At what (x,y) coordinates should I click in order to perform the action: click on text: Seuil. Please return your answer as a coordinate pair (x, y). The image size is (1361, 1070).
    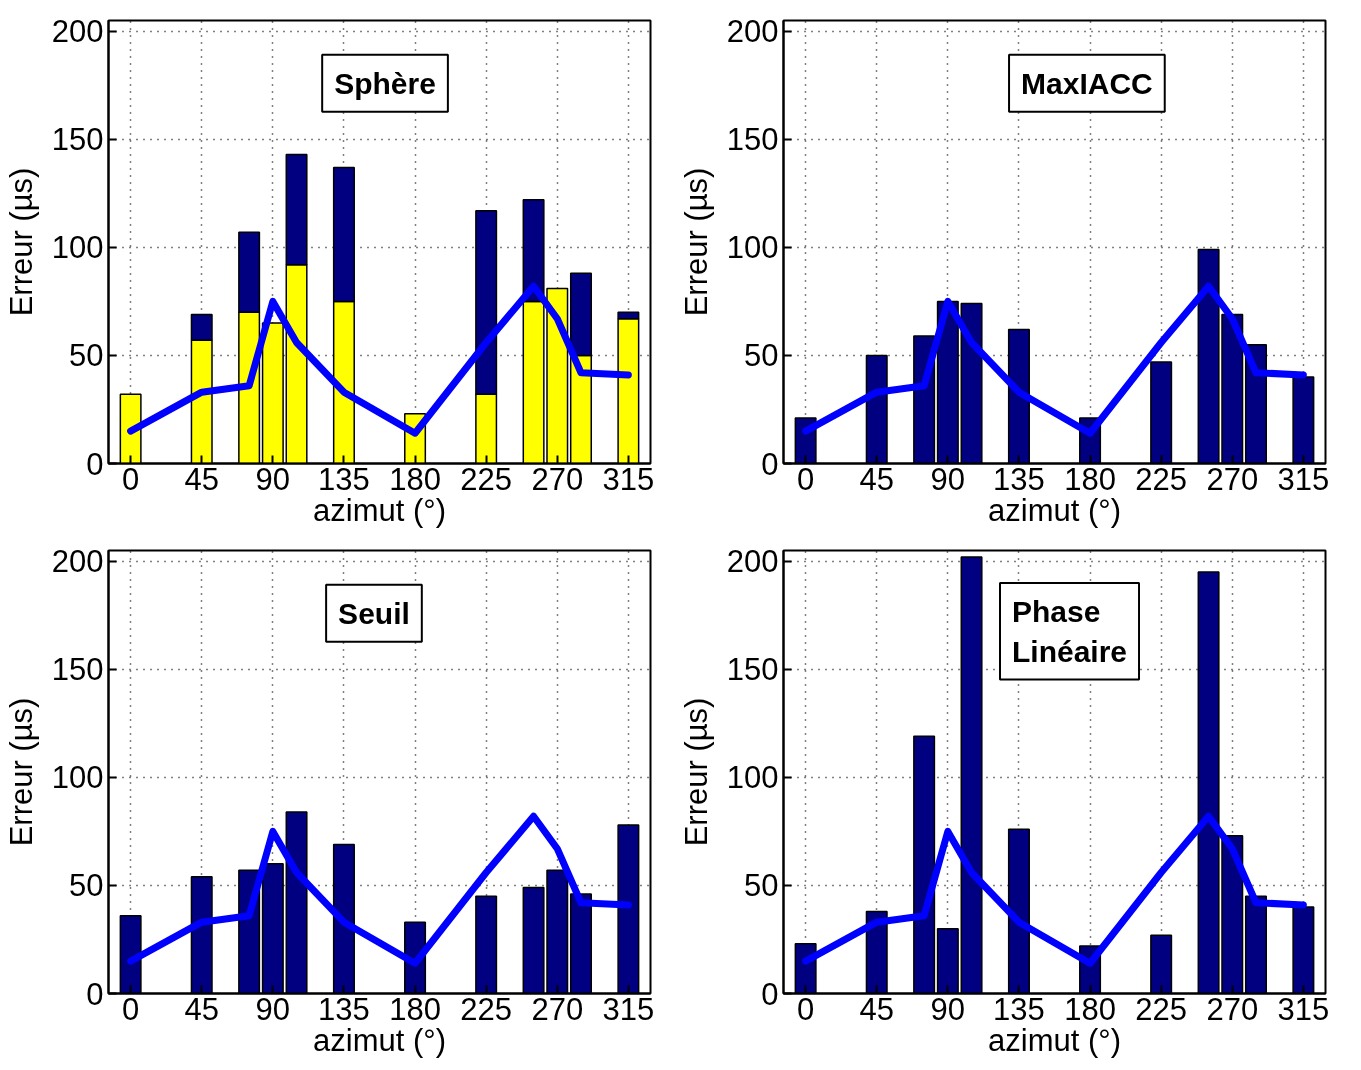
    Looking at the image, I should click on (374, 613).